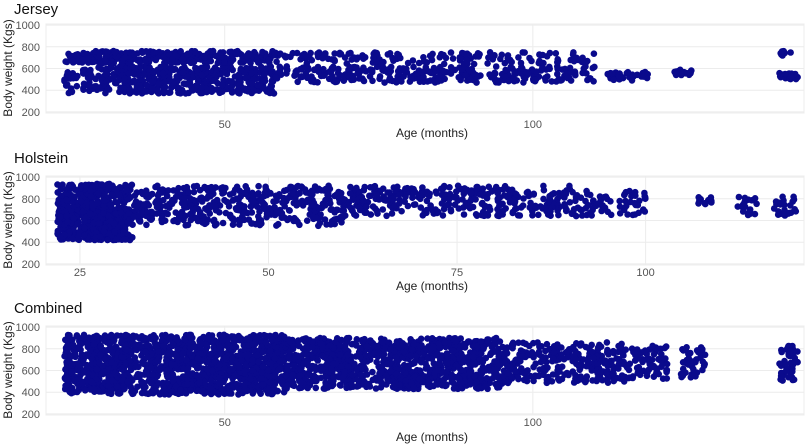 The height and width of the screenshot is (446, 809). What do you see at coordinates (533, 125) in the screenshot?
I see `x-tick-label: 100` at bounding box center [533, 125].